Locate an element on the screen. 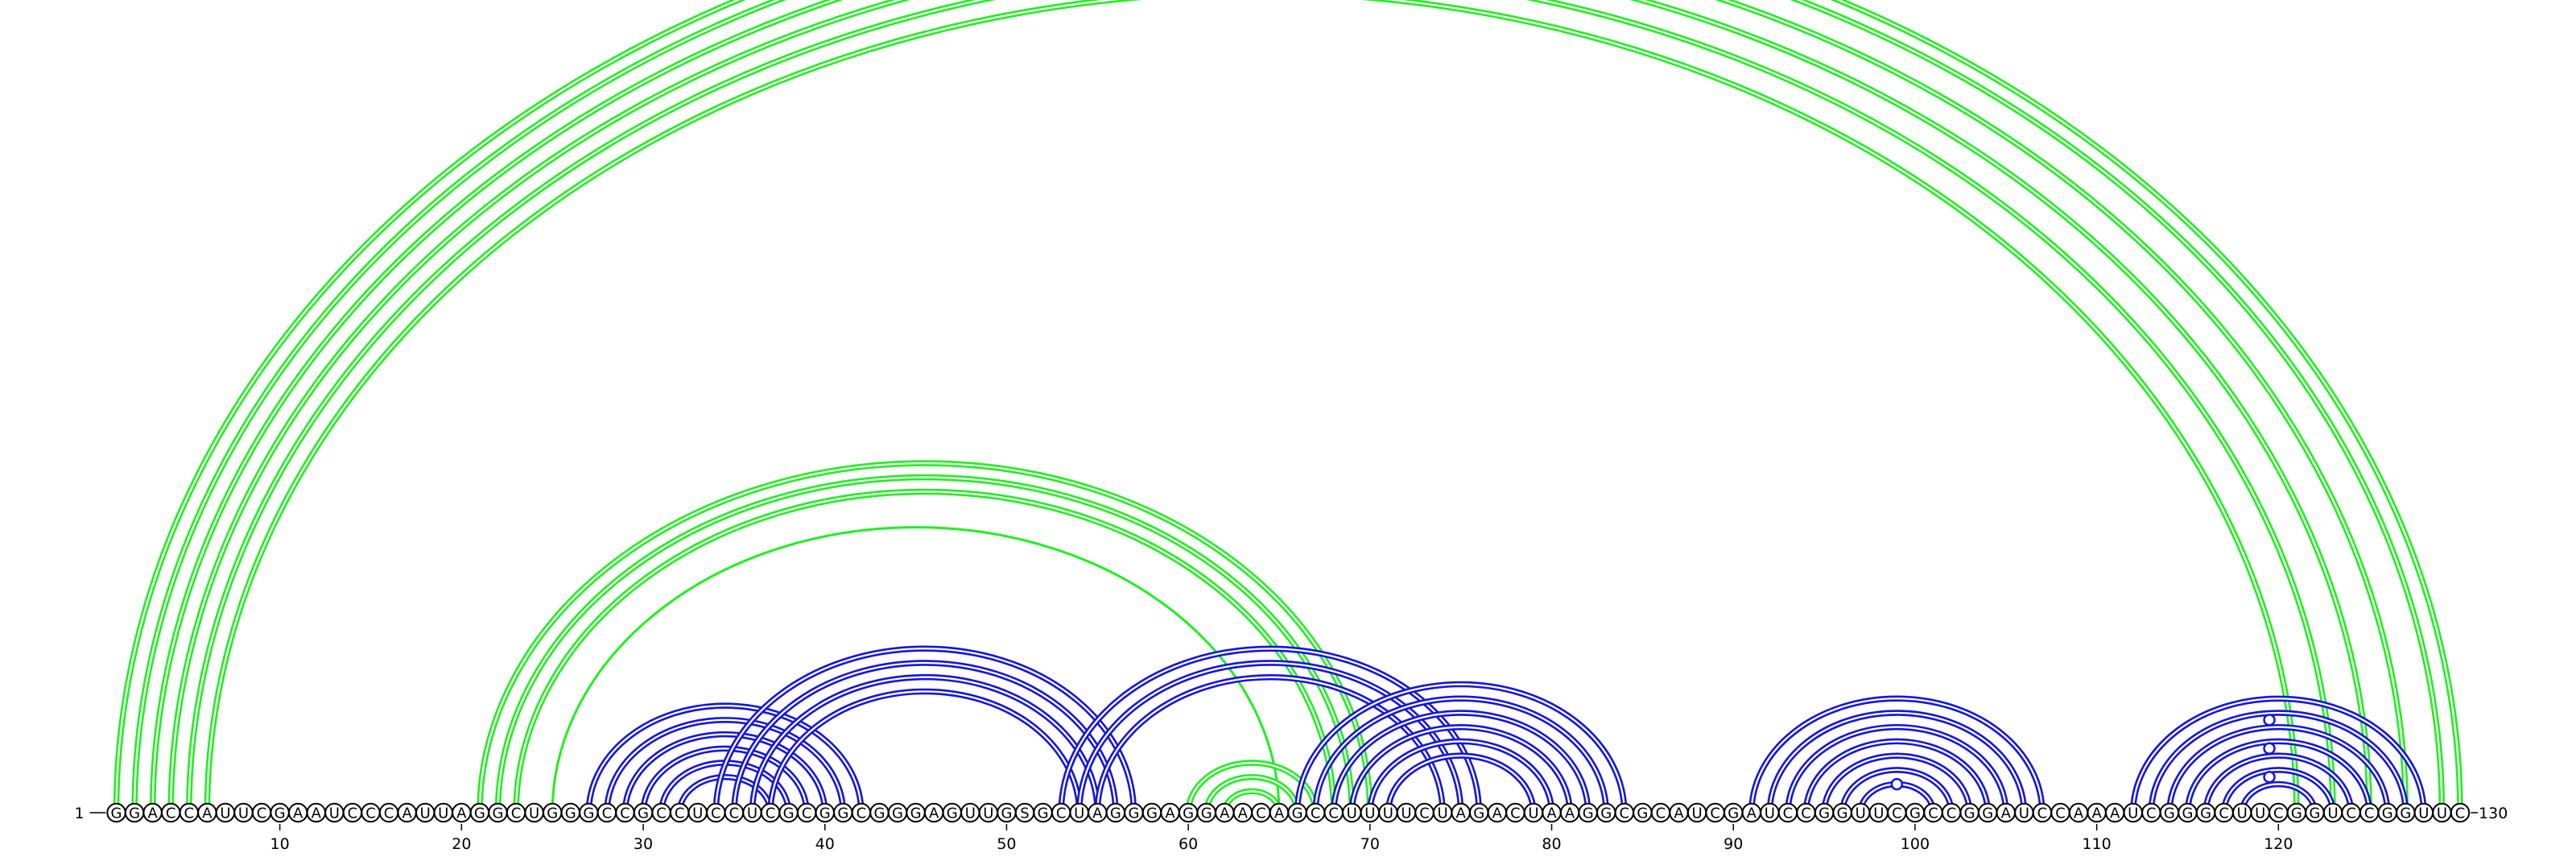 The width and height of the screenshot is (2576, 857). nucleotide-38: G is located at coordinates (788, 812).